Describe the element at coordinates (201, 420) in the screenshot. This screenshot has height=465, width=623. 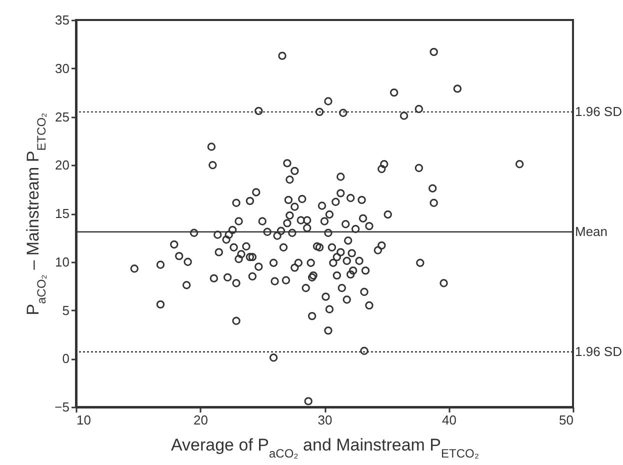
I see `x-tick-label: 20` at that location.